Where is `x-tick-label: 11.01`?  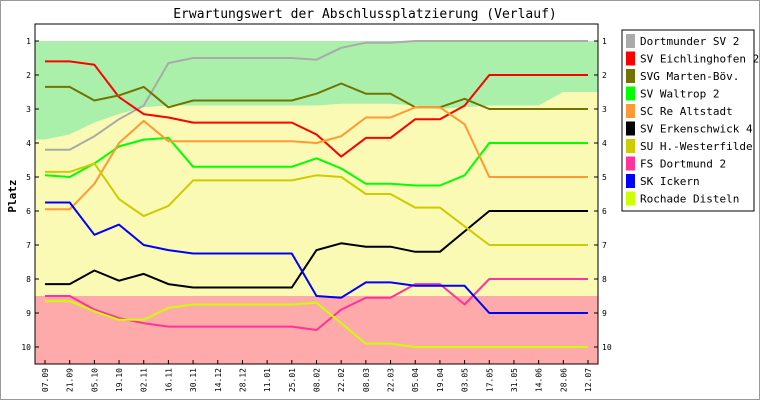 x-tick-label: 11.01 is located at coordinates (267, 380).